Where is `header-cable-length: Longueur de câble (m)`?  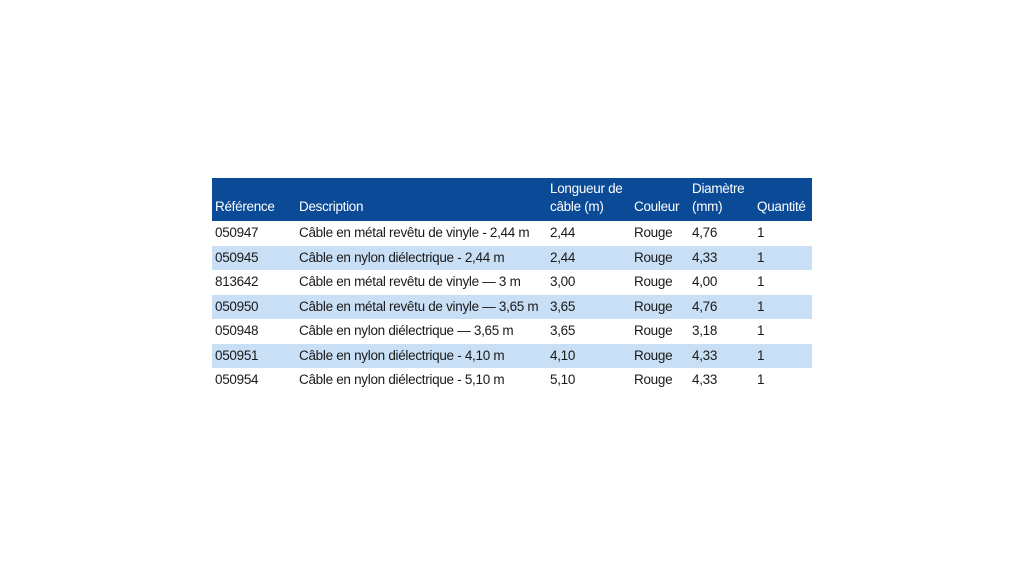 header-cable-length: Longueur de câble (m) is located at coordinates (589, 199).